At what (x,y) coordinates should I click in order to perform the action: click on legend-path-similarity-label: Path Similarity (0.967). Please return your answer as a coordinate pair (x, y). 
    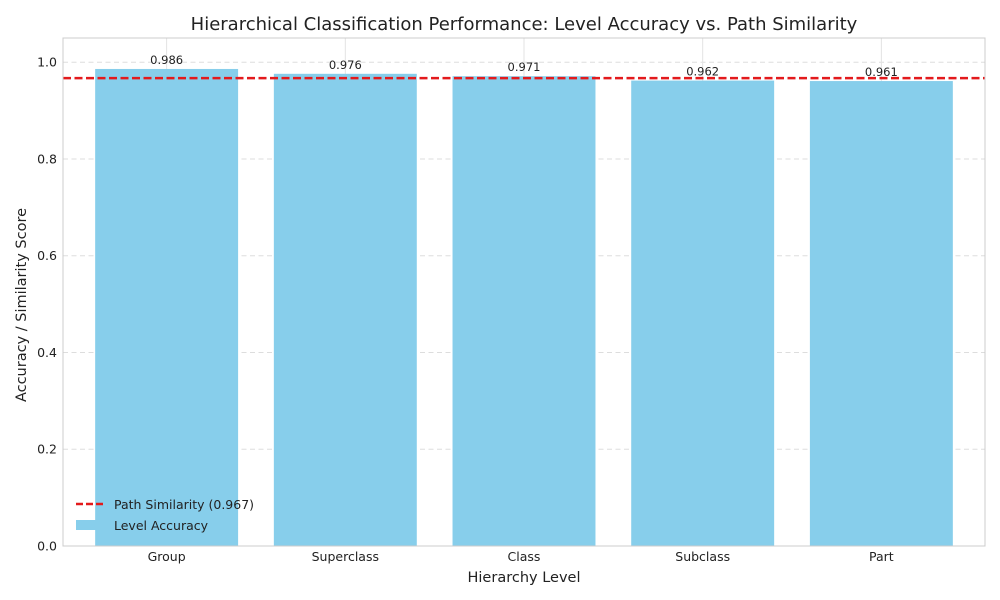
    Looking at the image, I should click on (184, 504).